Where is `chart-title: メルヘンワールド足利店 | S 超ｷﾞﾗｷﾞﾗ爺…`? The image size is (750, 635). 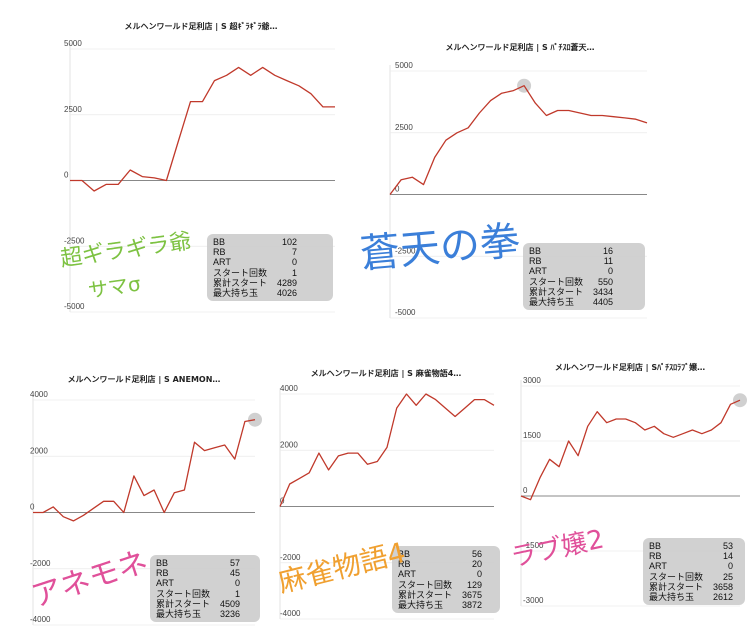
chart-title: メルヘンワールド足利店 | S 超ｷﾞﾗｷﾞﾗ爺… is located at coordinates (201, 26).